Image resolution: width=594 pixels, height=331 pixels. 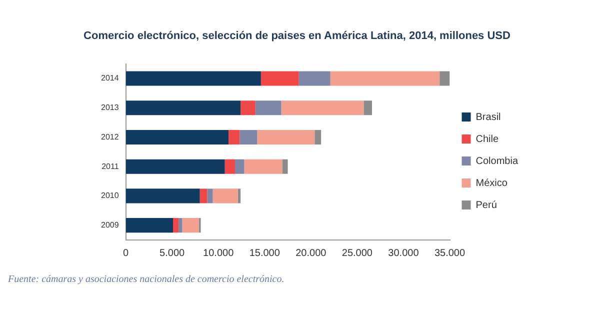 What do you see at coordinates (311, 253) in the screenshot?
I see `x-tick-label: 20.000` at bounding box center [311, 253].